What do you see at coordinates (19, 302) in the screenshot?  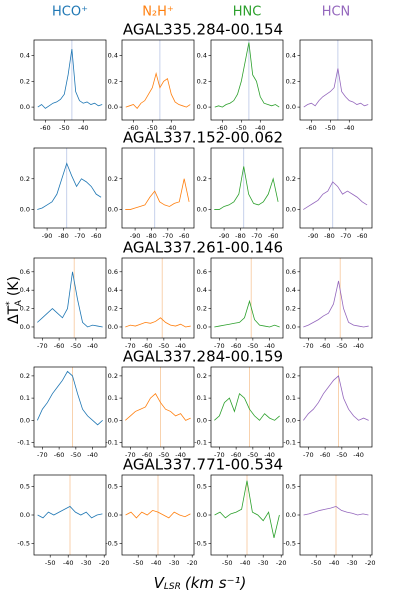 I see `y-label-sub: A` at bounding box center [19, 302].